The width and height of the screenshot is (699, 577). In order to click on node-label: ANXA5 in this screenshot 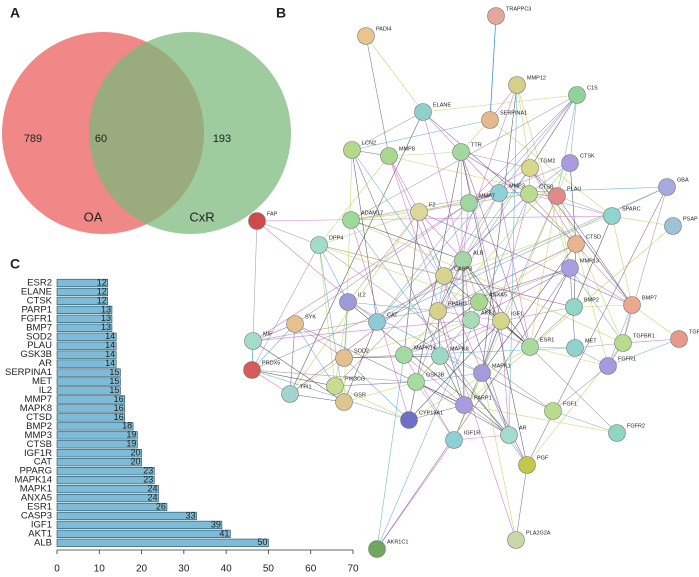, I will do `click(498, 295)`.